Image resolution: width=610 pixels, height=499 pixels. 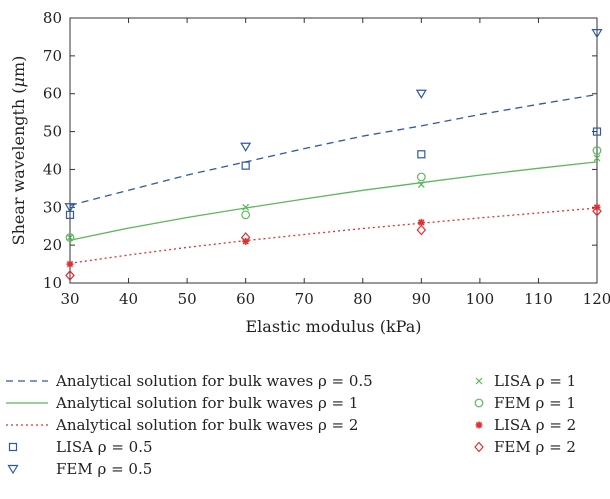 What do you see at coordinates (187, 299) in the screenshot?
I see `x-tick-label: 50` at bounding box center [187, 299].